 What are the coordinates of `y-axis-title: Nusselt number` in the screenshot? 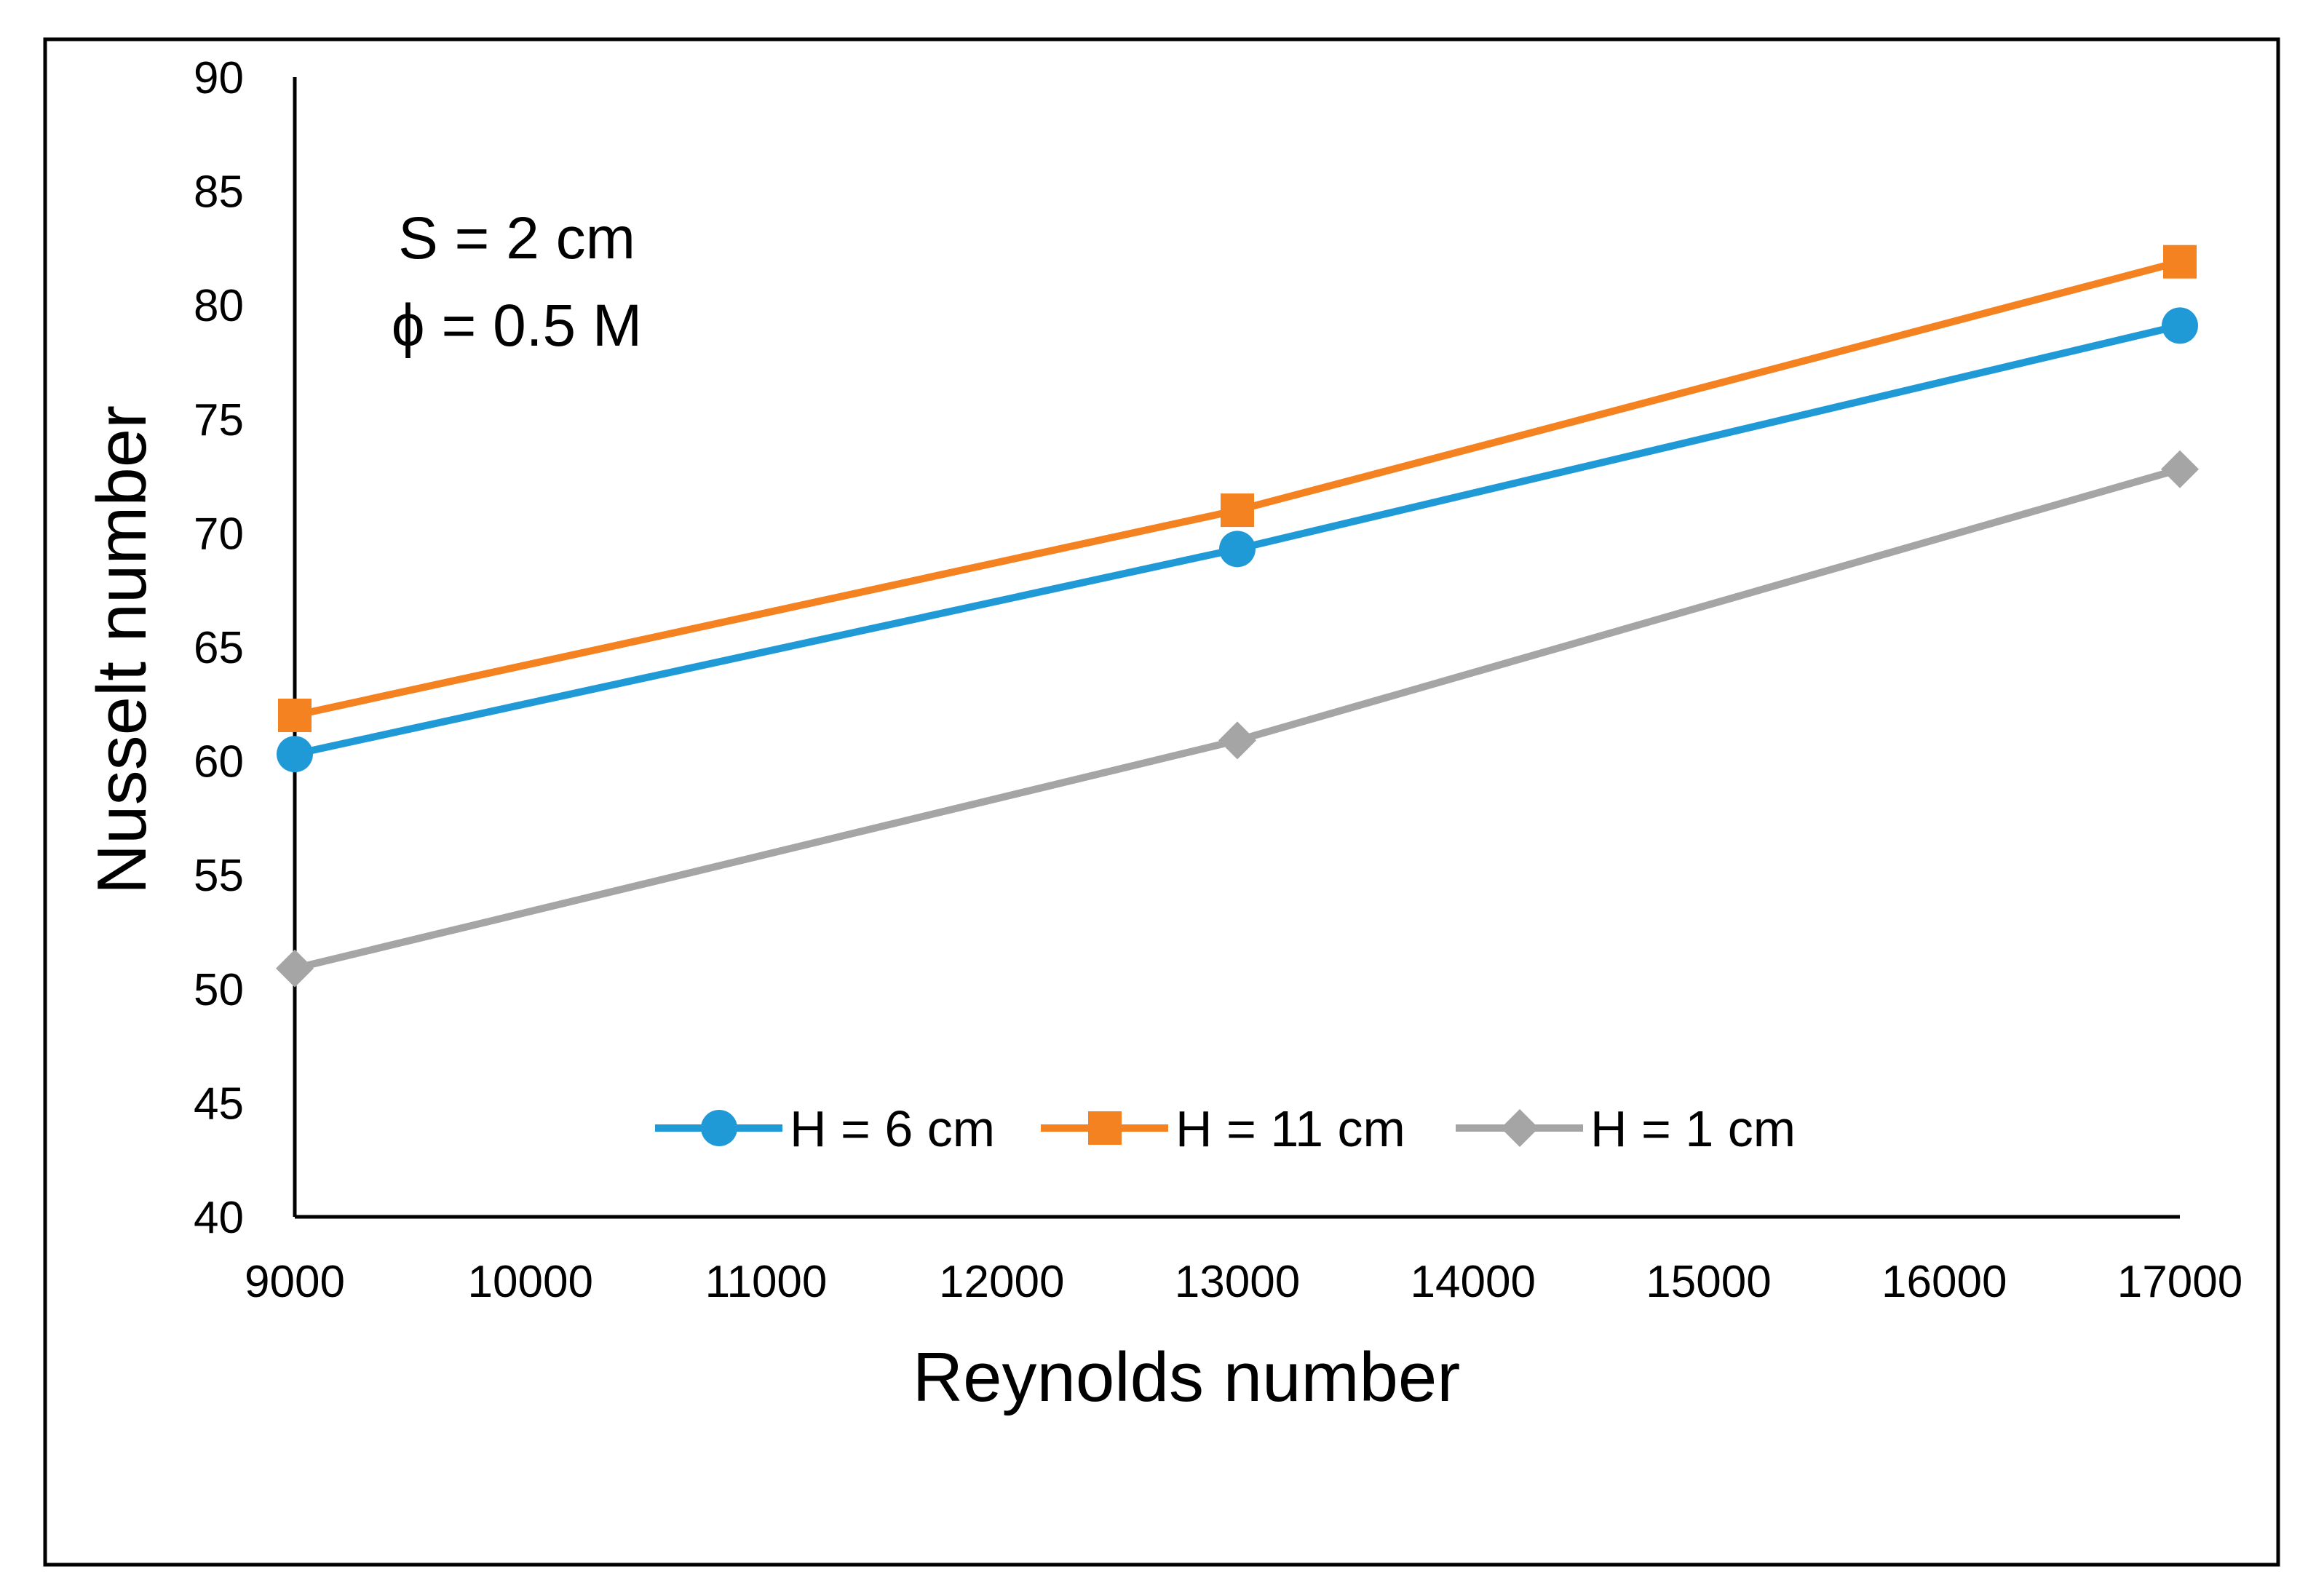 It's located at (122, 649).